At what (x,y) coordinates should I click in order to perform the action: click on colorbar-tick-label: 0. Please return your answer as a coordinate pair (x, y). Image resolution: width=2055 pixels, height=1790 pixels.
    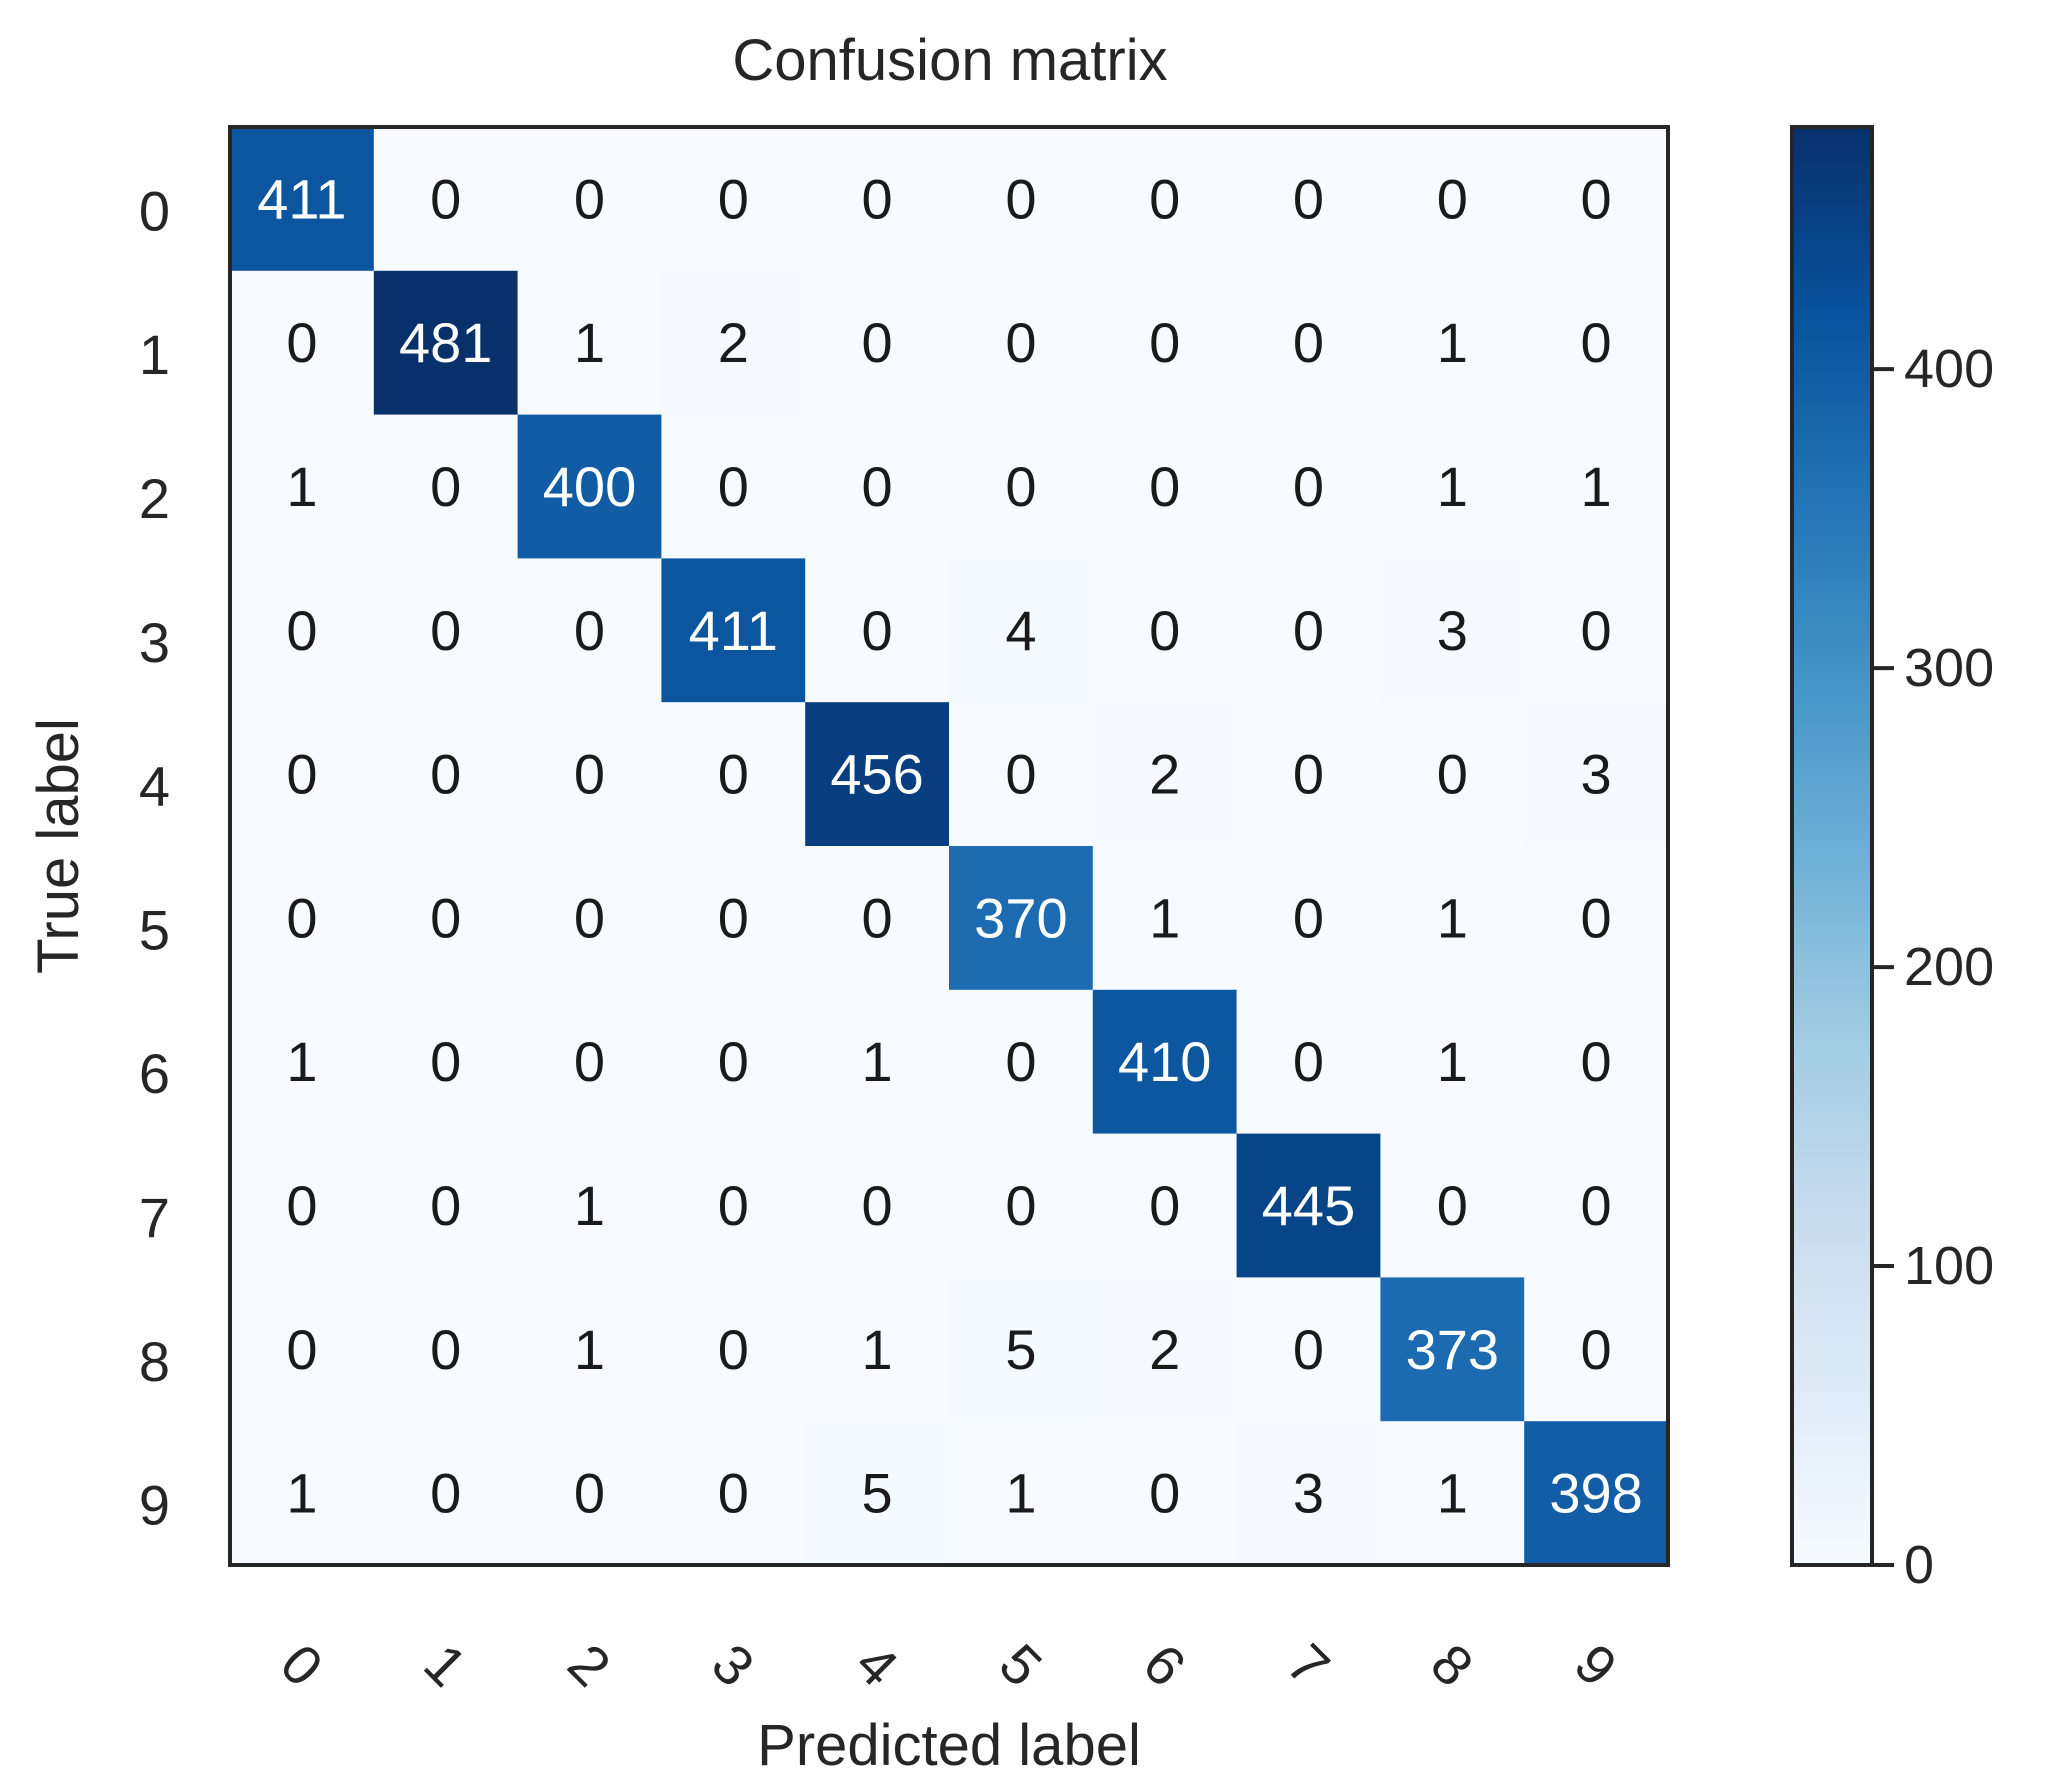
    Looking at the image, I should click on (1919, 1565).